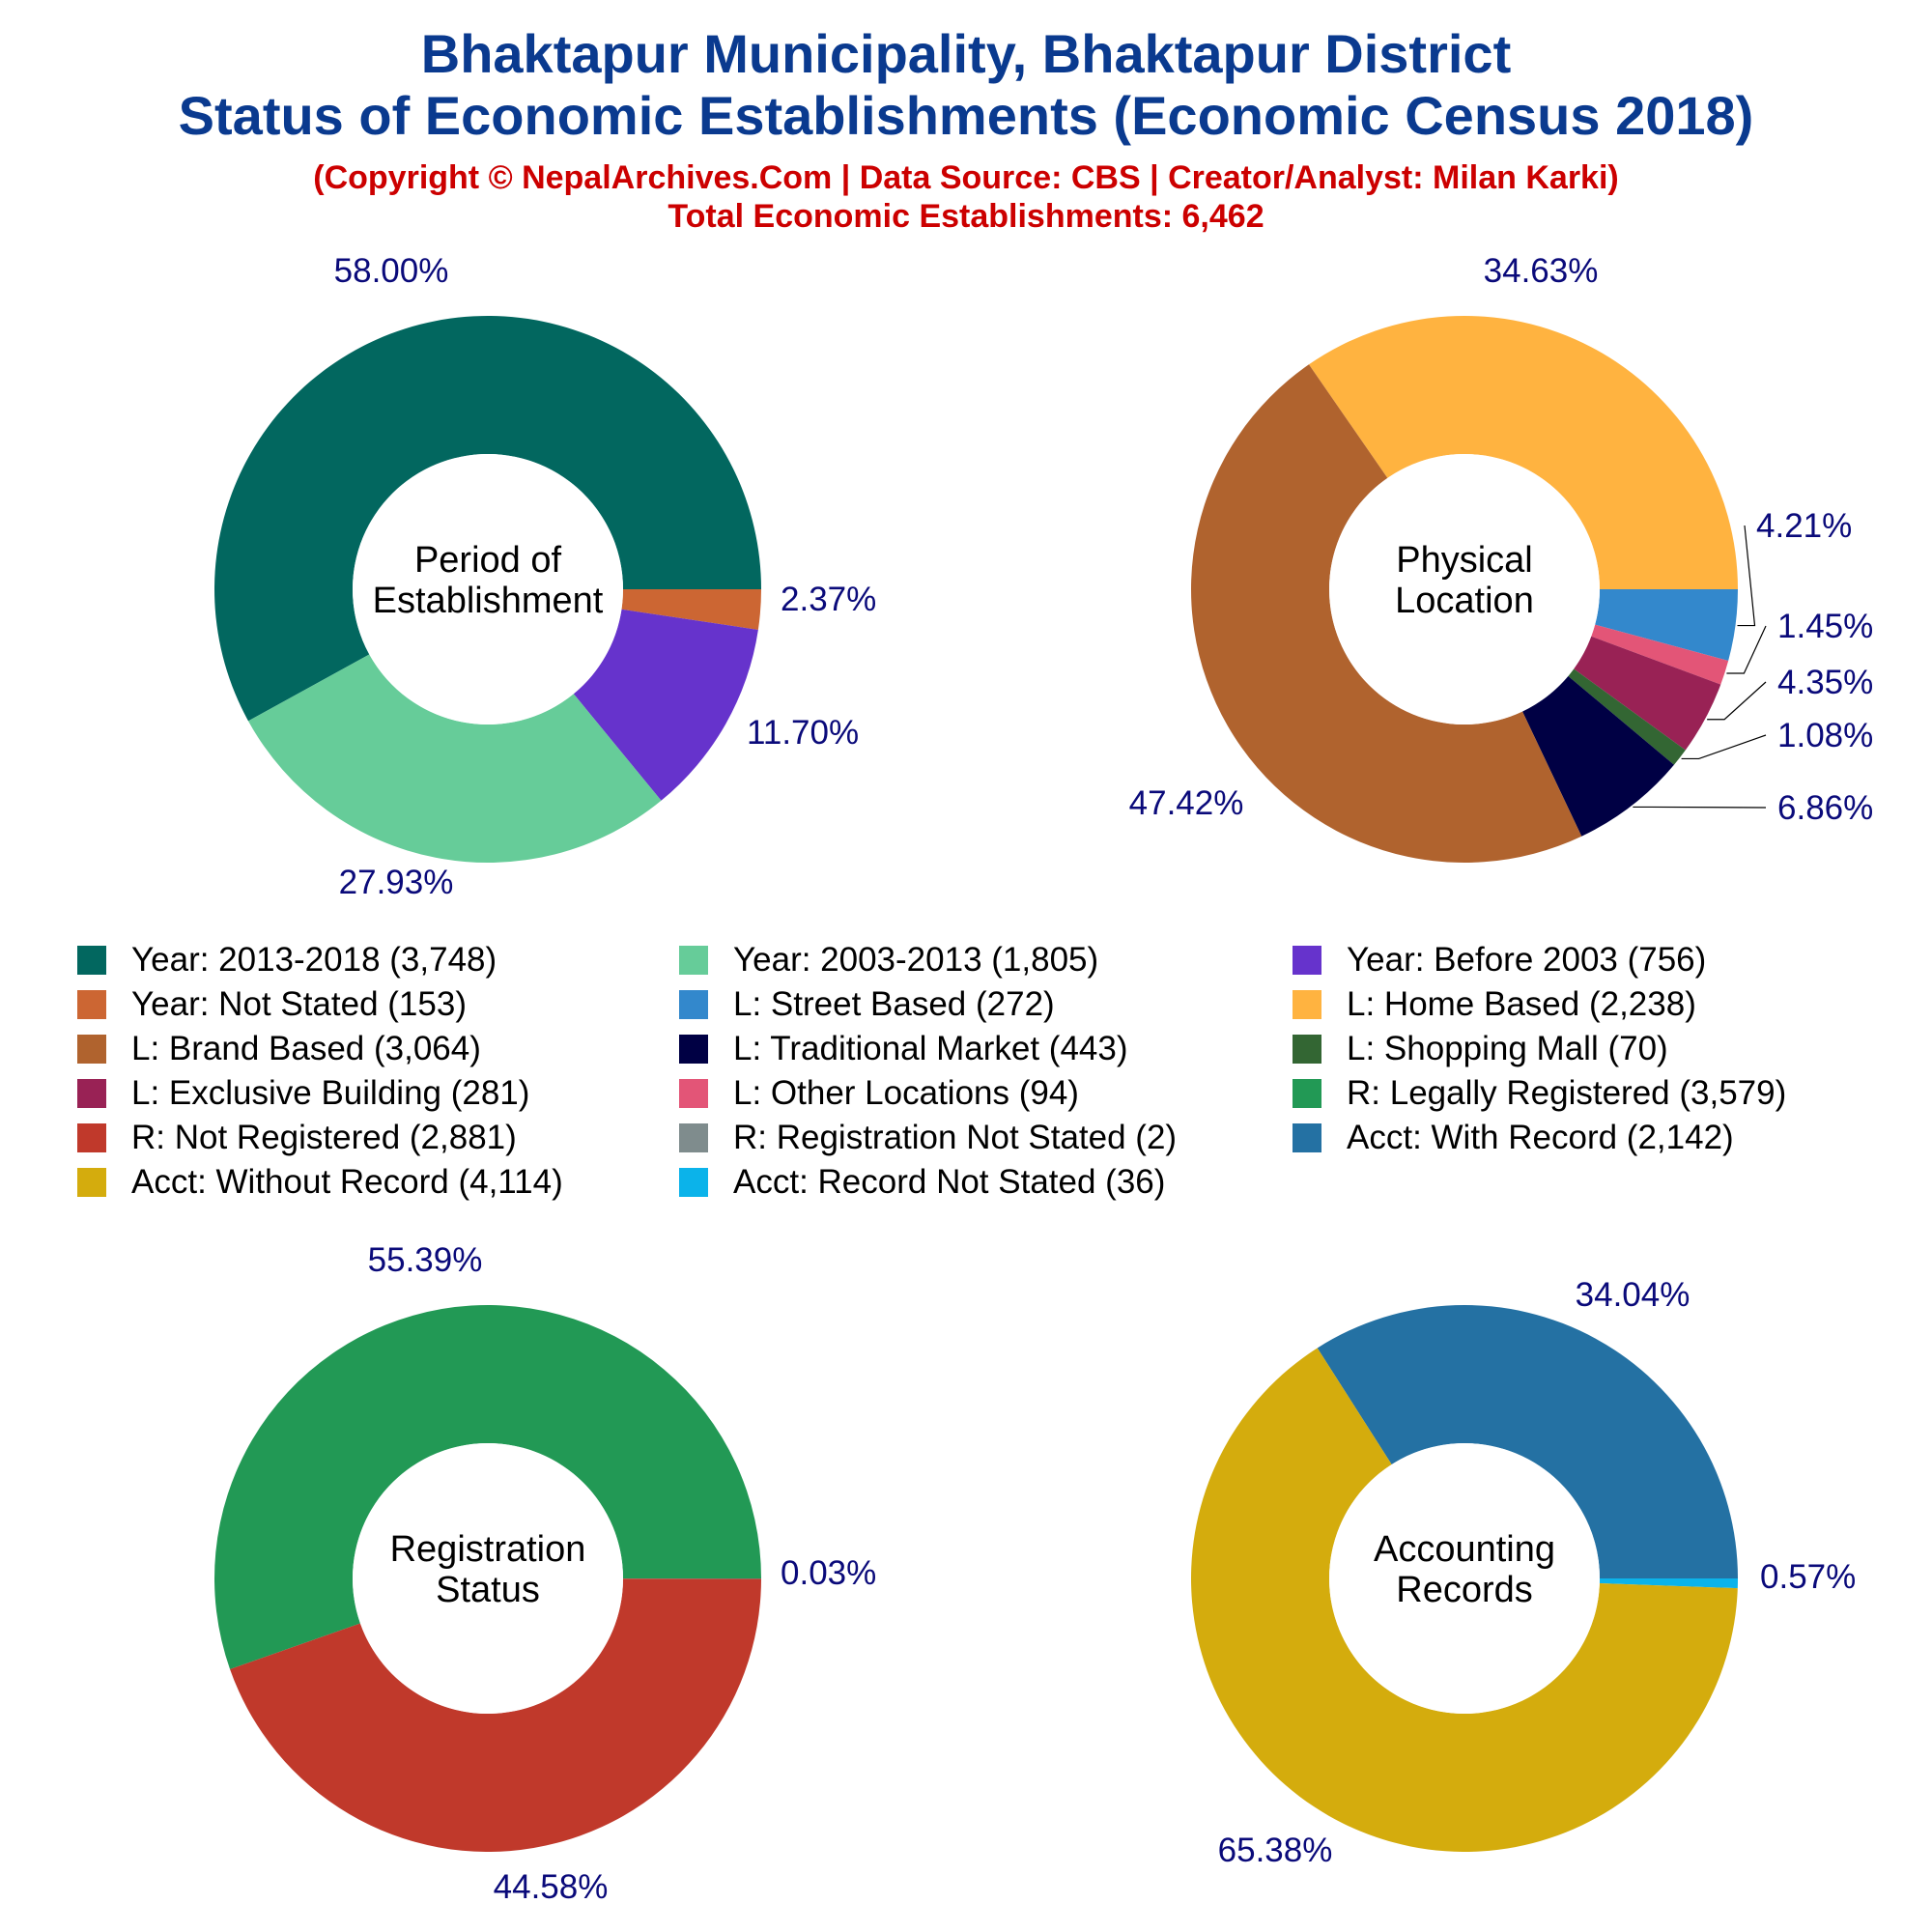 Image resolution: width=1932 pixels, height=1932 pixels. What do you see at coordinates (1464, 1590) in the screenshot?
I see `center-label: Records` at bounding box center [1464, 1590].